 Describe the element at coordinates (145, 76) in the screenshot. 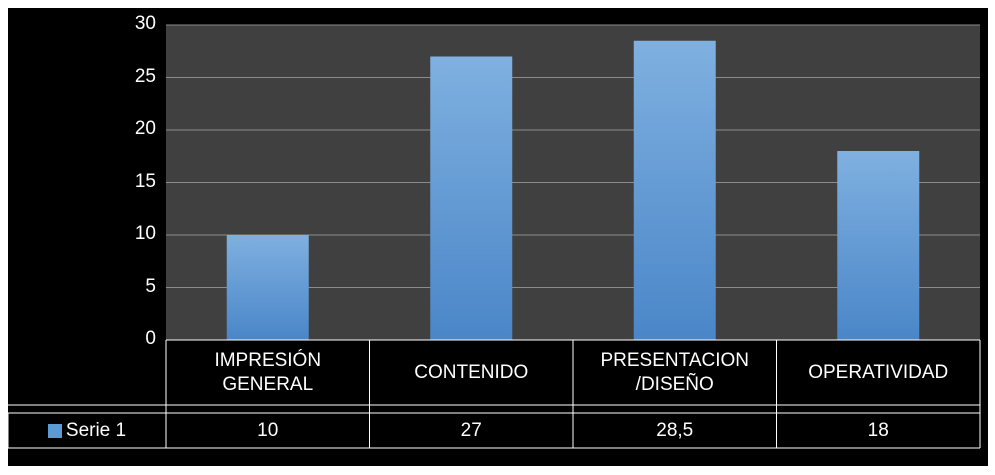

I see `y-tick-label: 25` at that location.